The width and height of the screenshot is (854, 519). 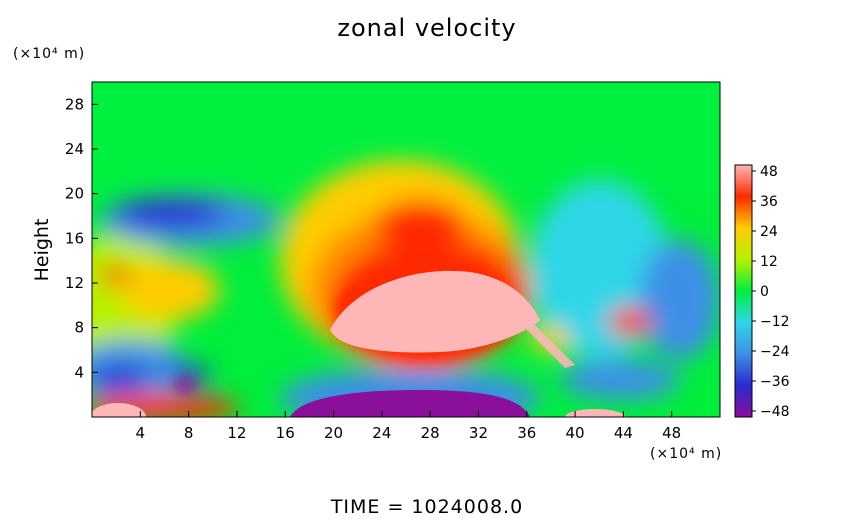 I want to click on colorbar-tick-label: −48, so click(x=775, y=412).